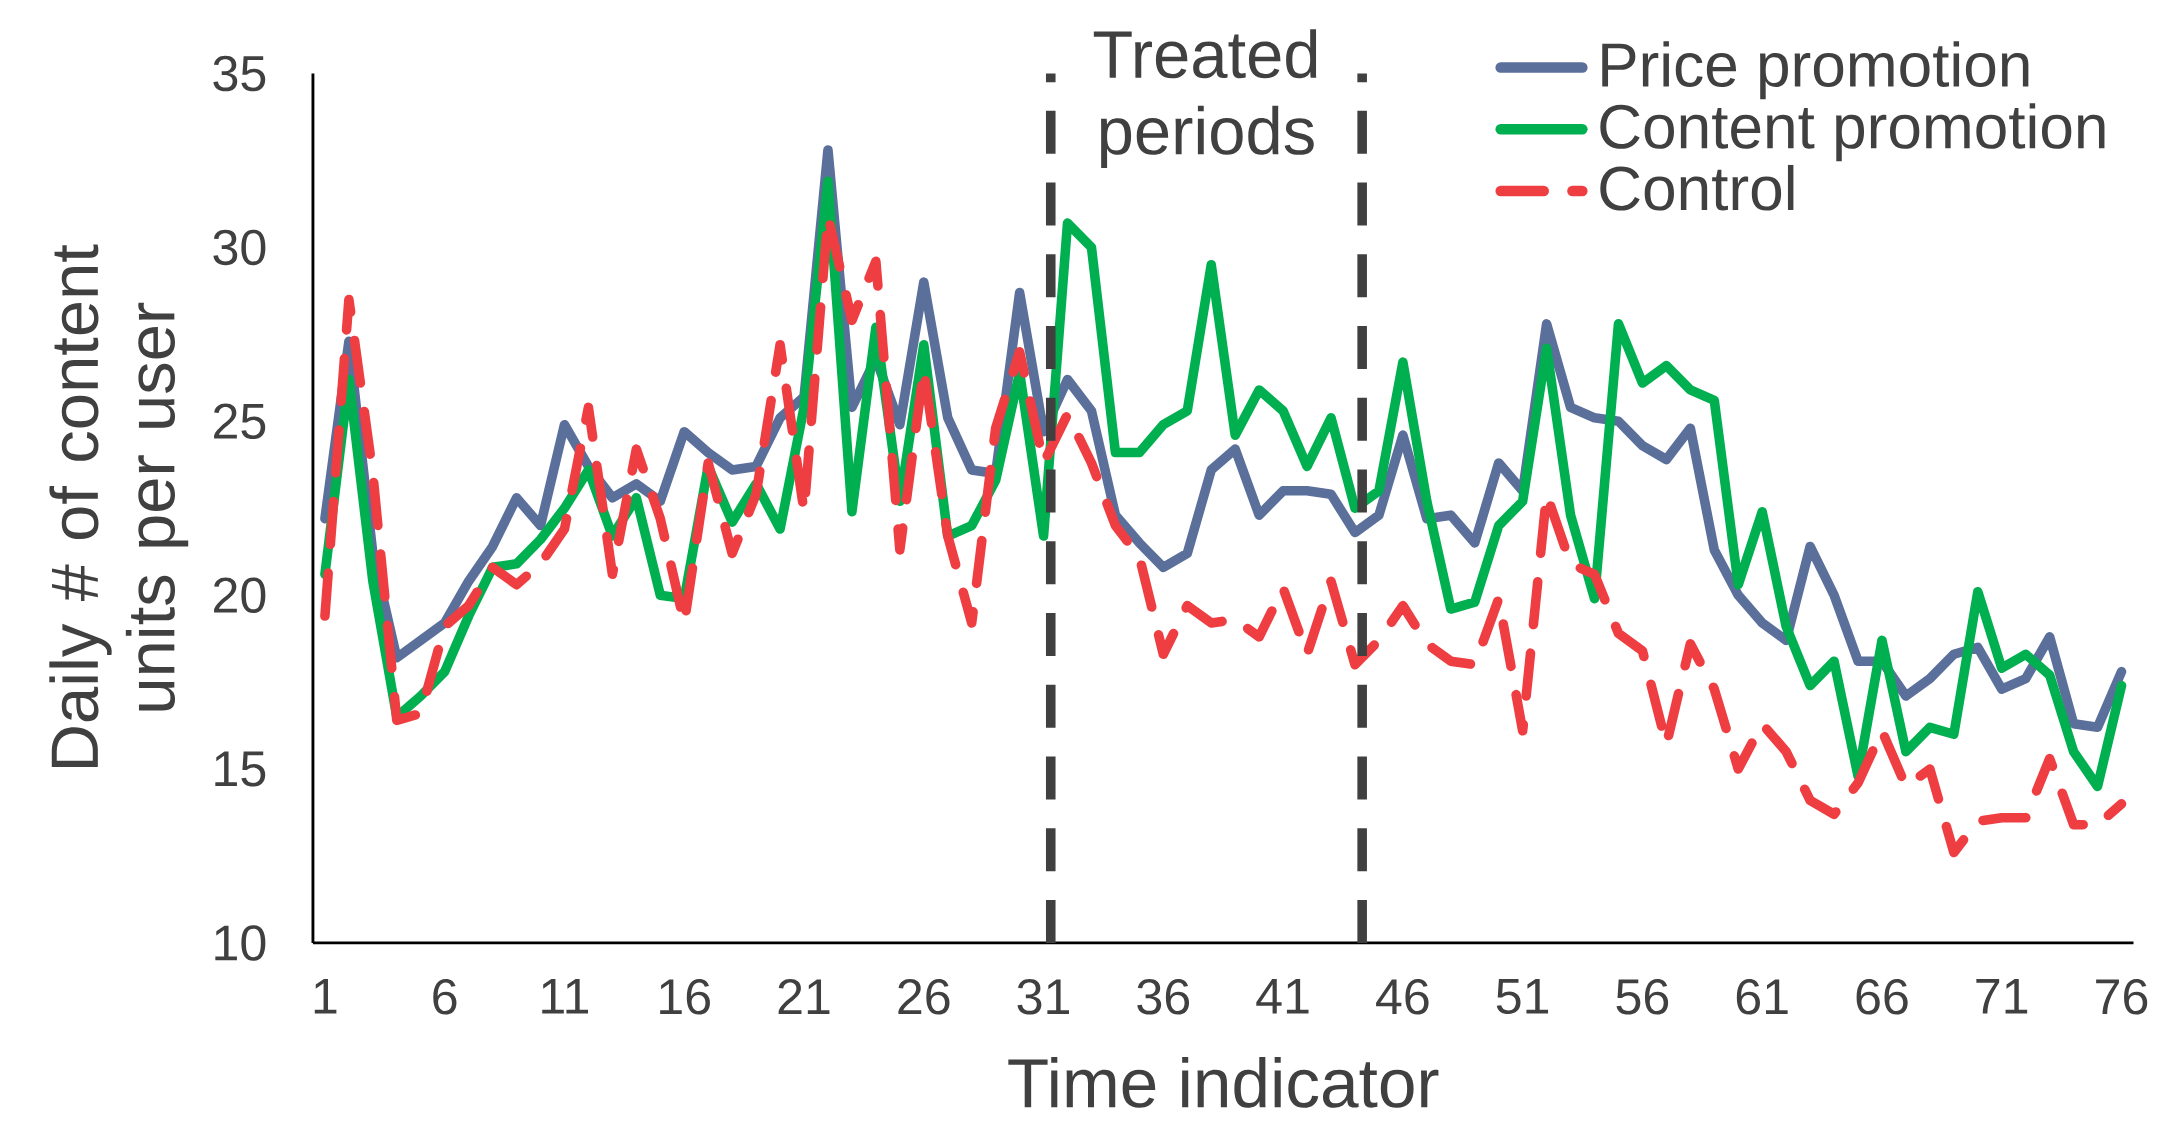 Image resolution: width=2177 pixels, height=1123 pixels. I want to click on x-tick-label: 46, so click(1402, 997).